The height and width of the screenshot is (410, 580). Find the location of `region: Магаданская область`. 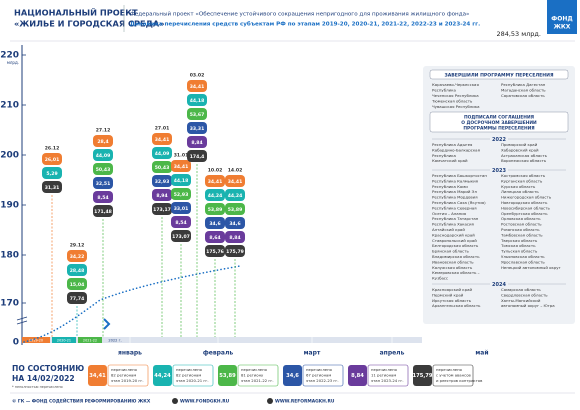

region: Магаданская область is located at coordinates (523, 90).